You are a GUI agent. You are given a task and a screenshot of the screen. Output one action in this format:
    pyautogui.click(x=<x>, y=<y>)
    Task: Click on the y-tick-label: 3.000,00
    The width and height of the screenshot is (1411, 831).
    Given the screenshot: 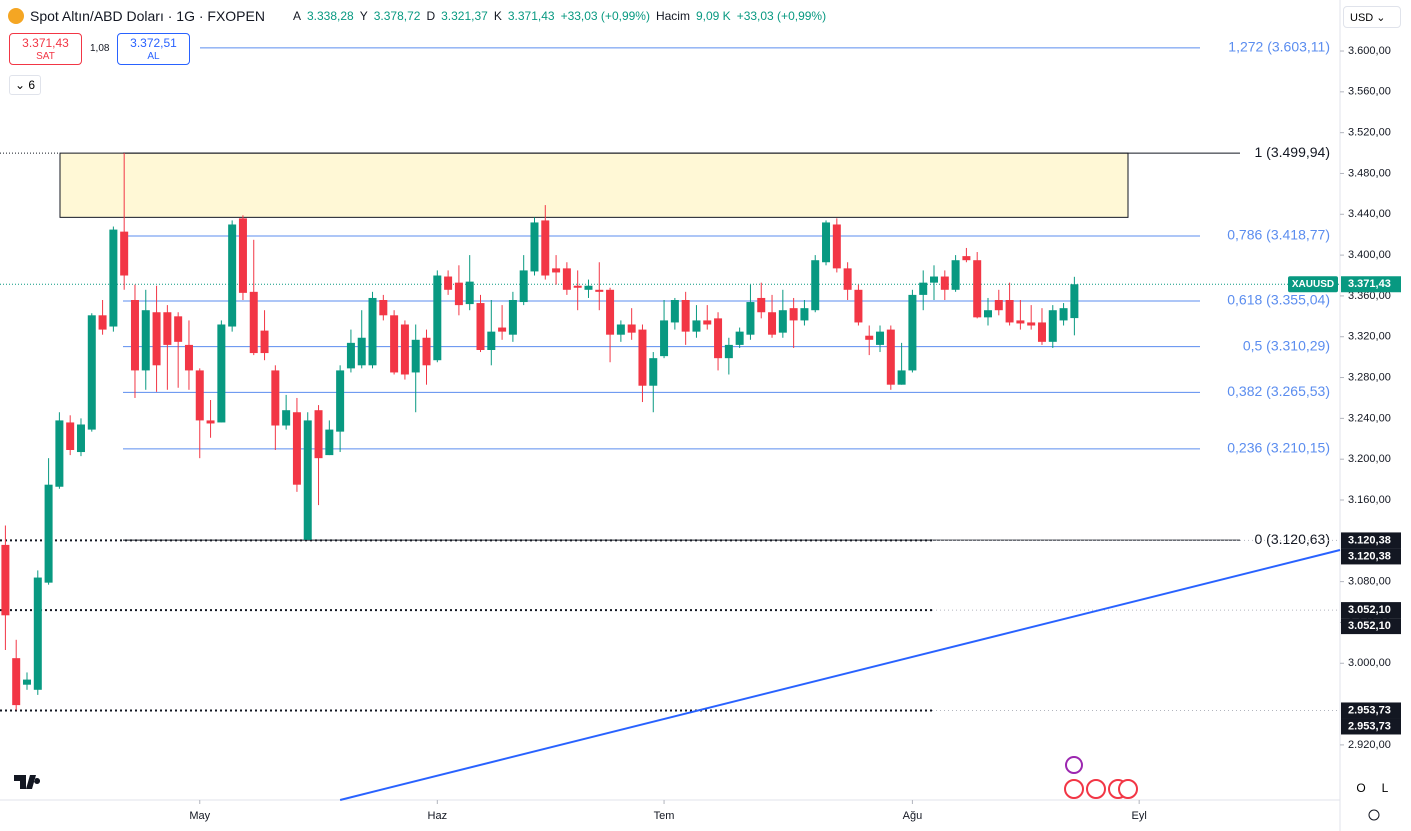 What is the action you would take?
    pyautogui.click(x=1369, y=663)
    